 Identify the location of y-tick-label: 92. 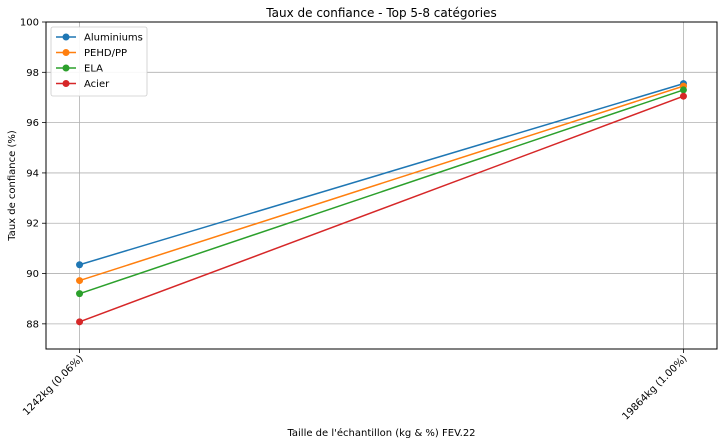
(32, 224).